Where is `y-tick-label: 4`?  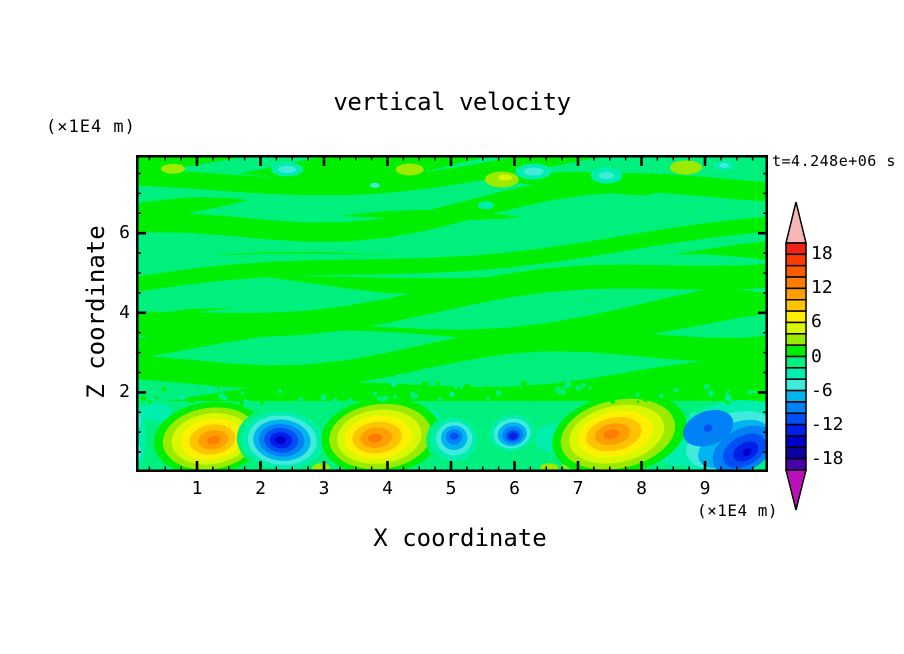 y-tick-label: 4 is located at coordinates (124, 312).